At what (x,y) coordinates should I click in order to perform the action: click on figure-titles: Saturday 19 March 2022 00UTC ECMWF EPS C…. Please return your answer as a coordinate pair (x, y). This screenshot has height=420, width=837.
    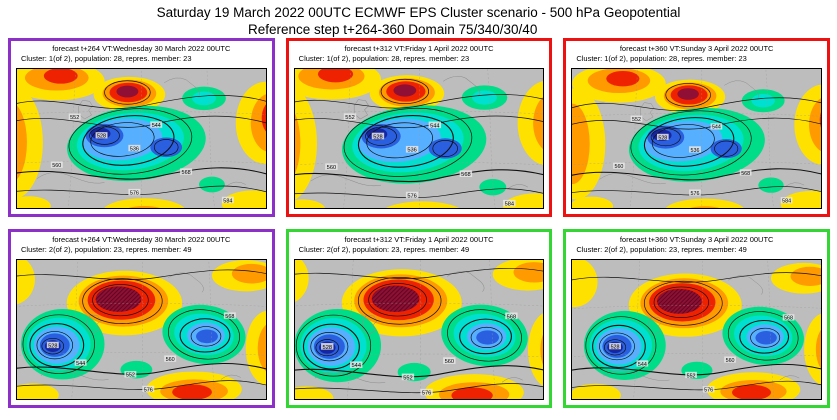
    Looking at the image, I should click on (418, 18).